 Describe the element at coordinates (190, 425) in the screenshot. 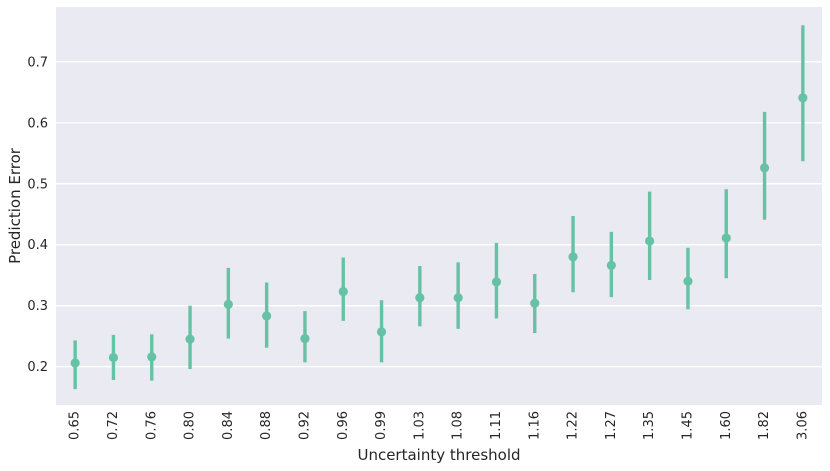

I see `x-tick-label: 0.80` at that location.